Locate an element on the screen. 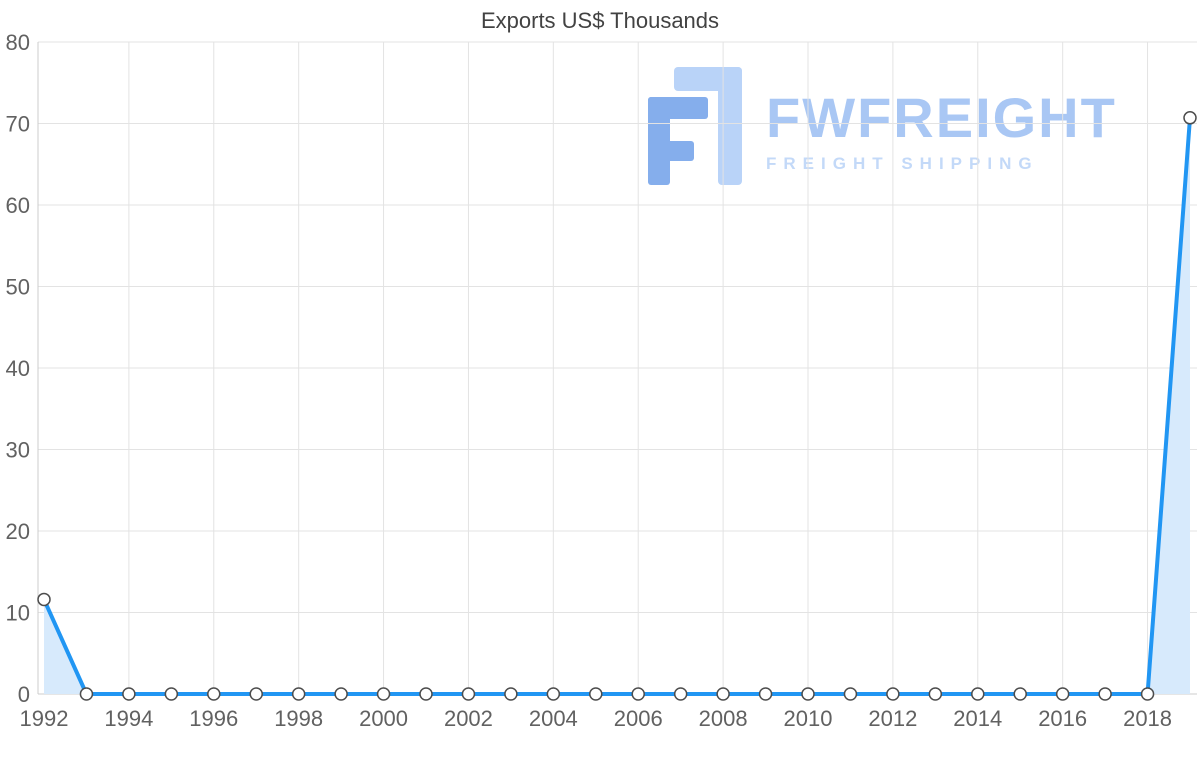 Image resolution: width=1200 pixels, height=763 pixels. y-axis-tick-label: 20 is located at coordinates (18, 531).